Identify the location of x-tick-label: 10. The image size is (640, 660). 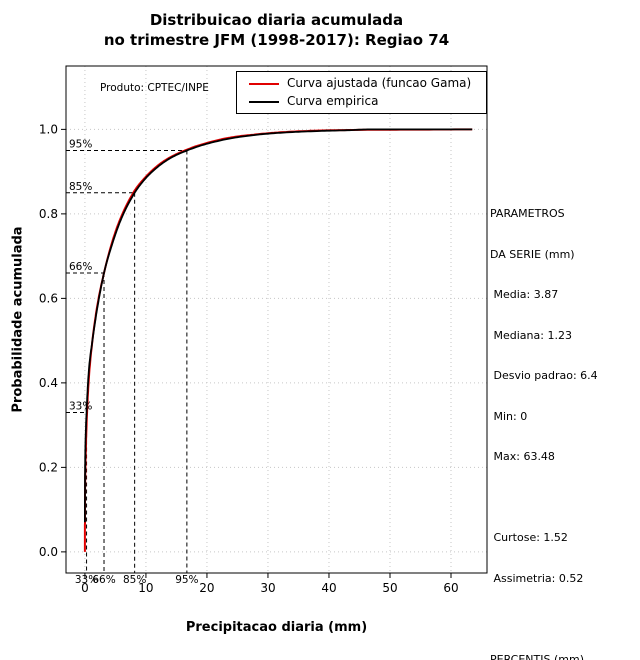
(145, 588).